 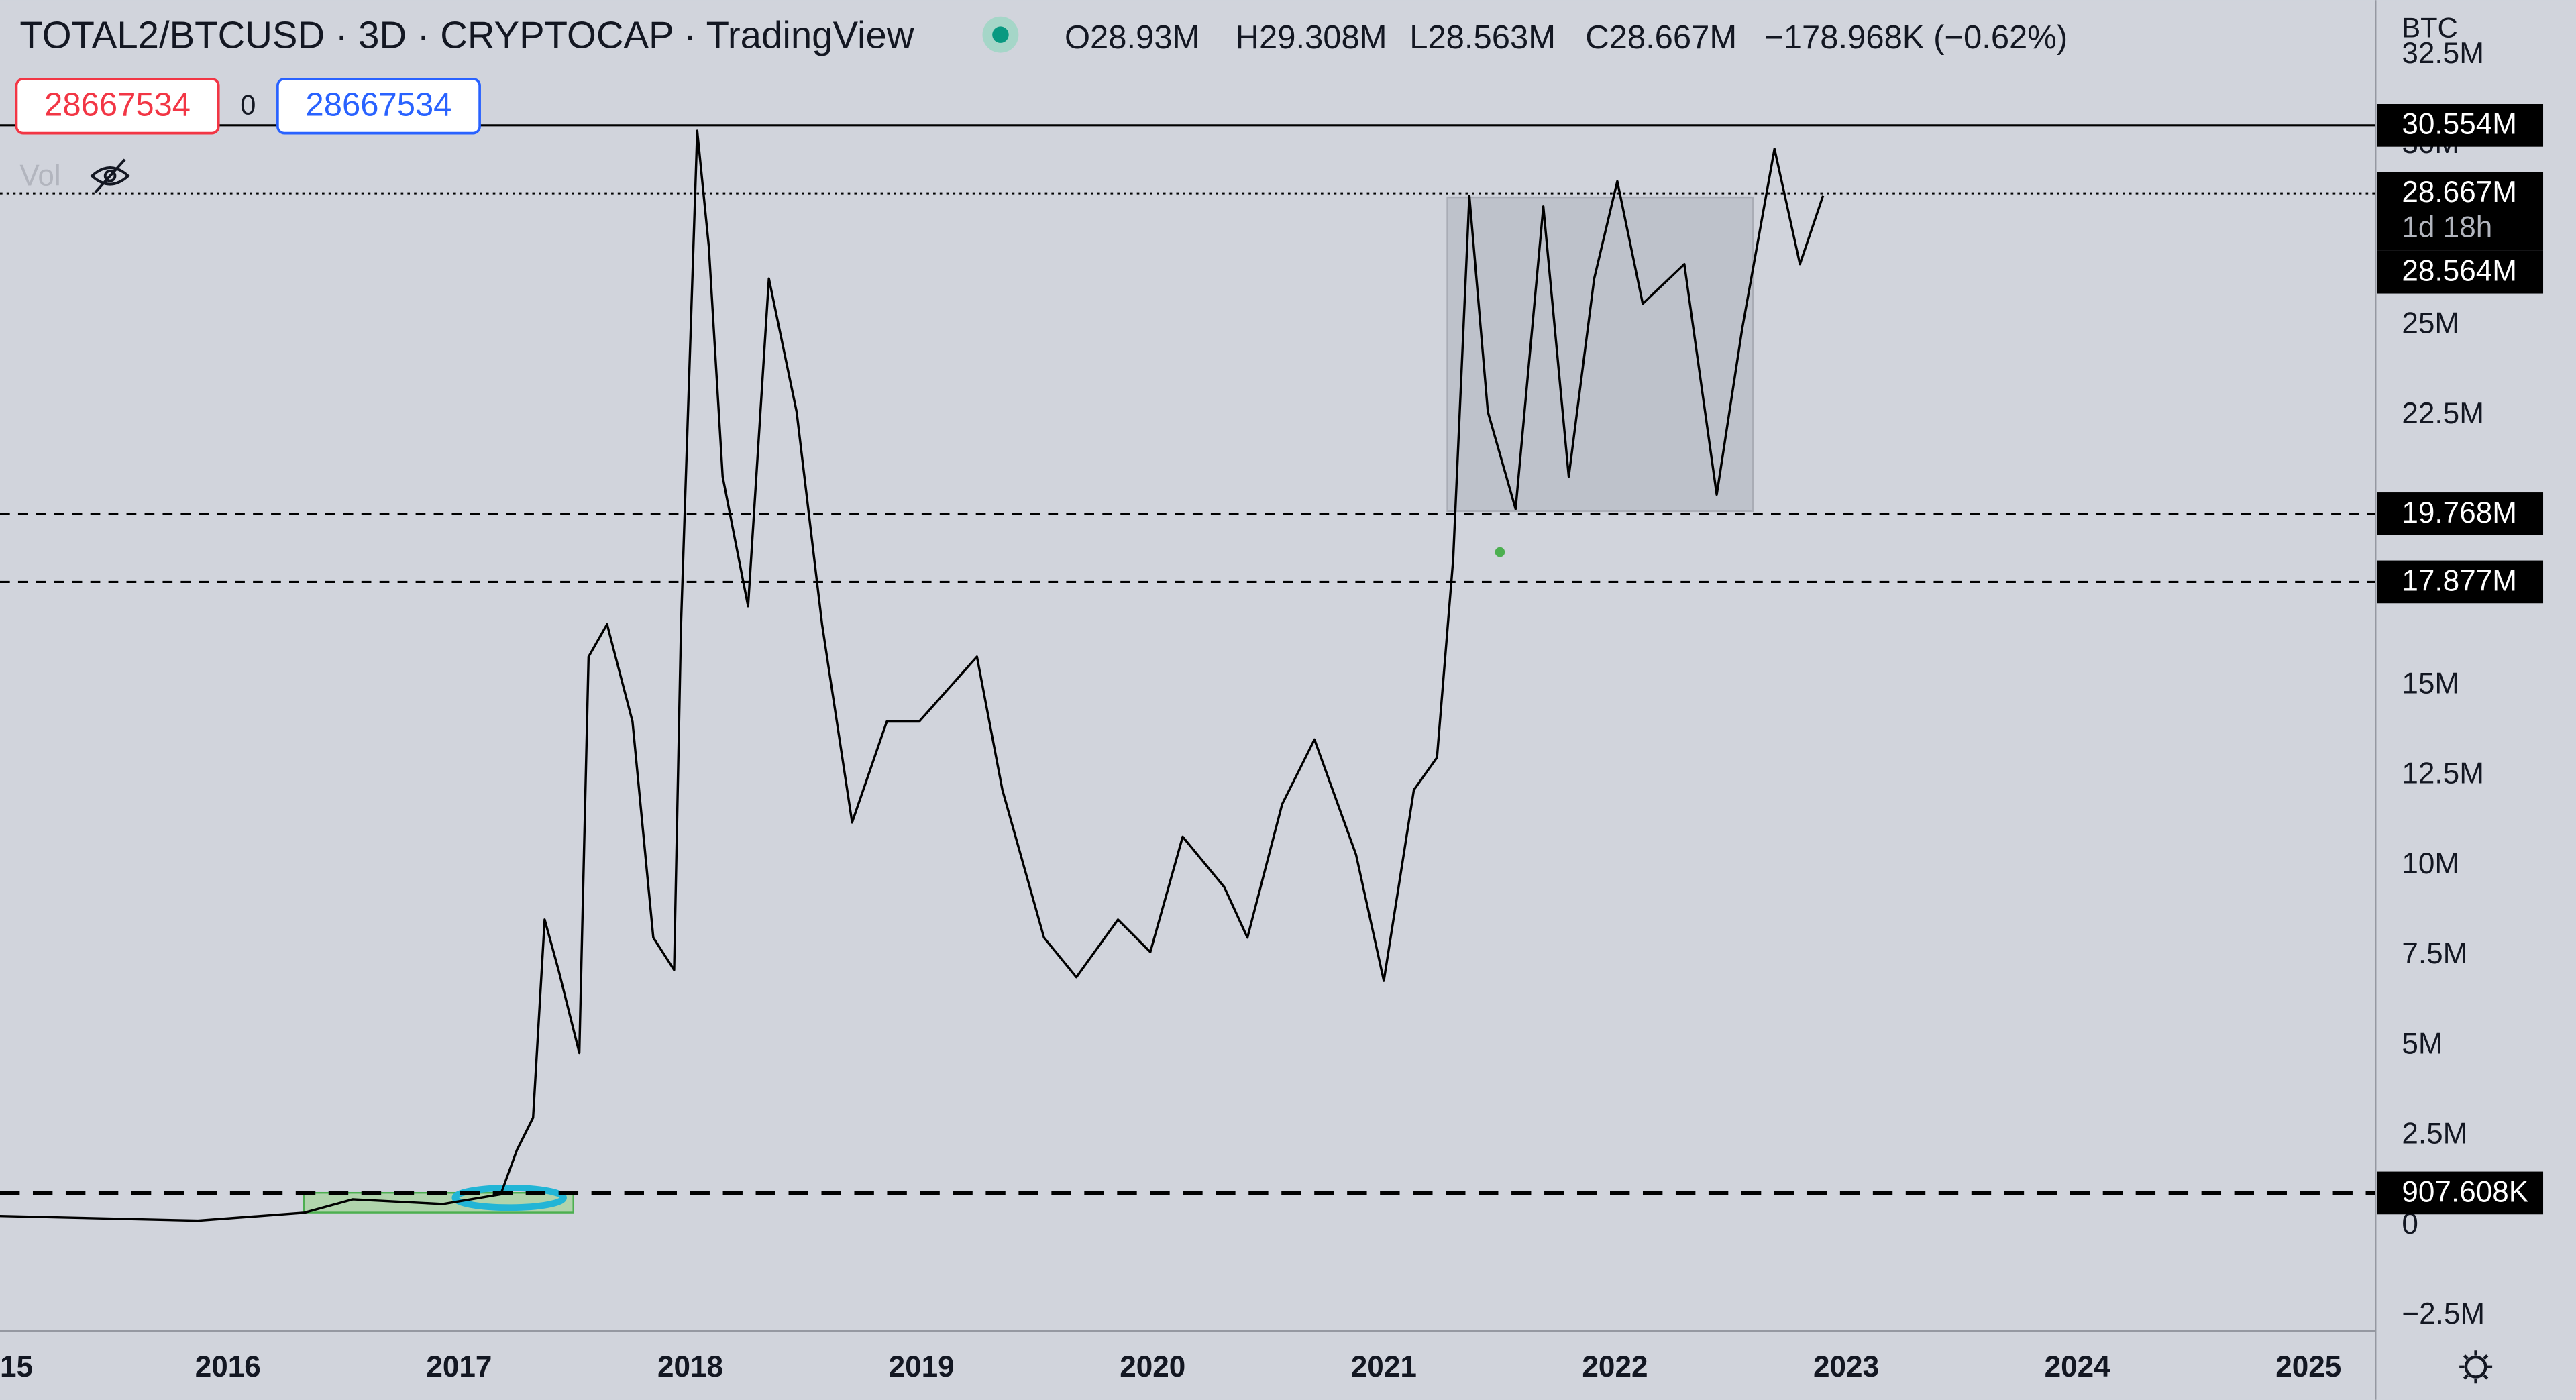 What do you see at coordinates (2459, 192) in the screenshot?
I see `price-label: 28.667M` at bounding box center [2459, 192].